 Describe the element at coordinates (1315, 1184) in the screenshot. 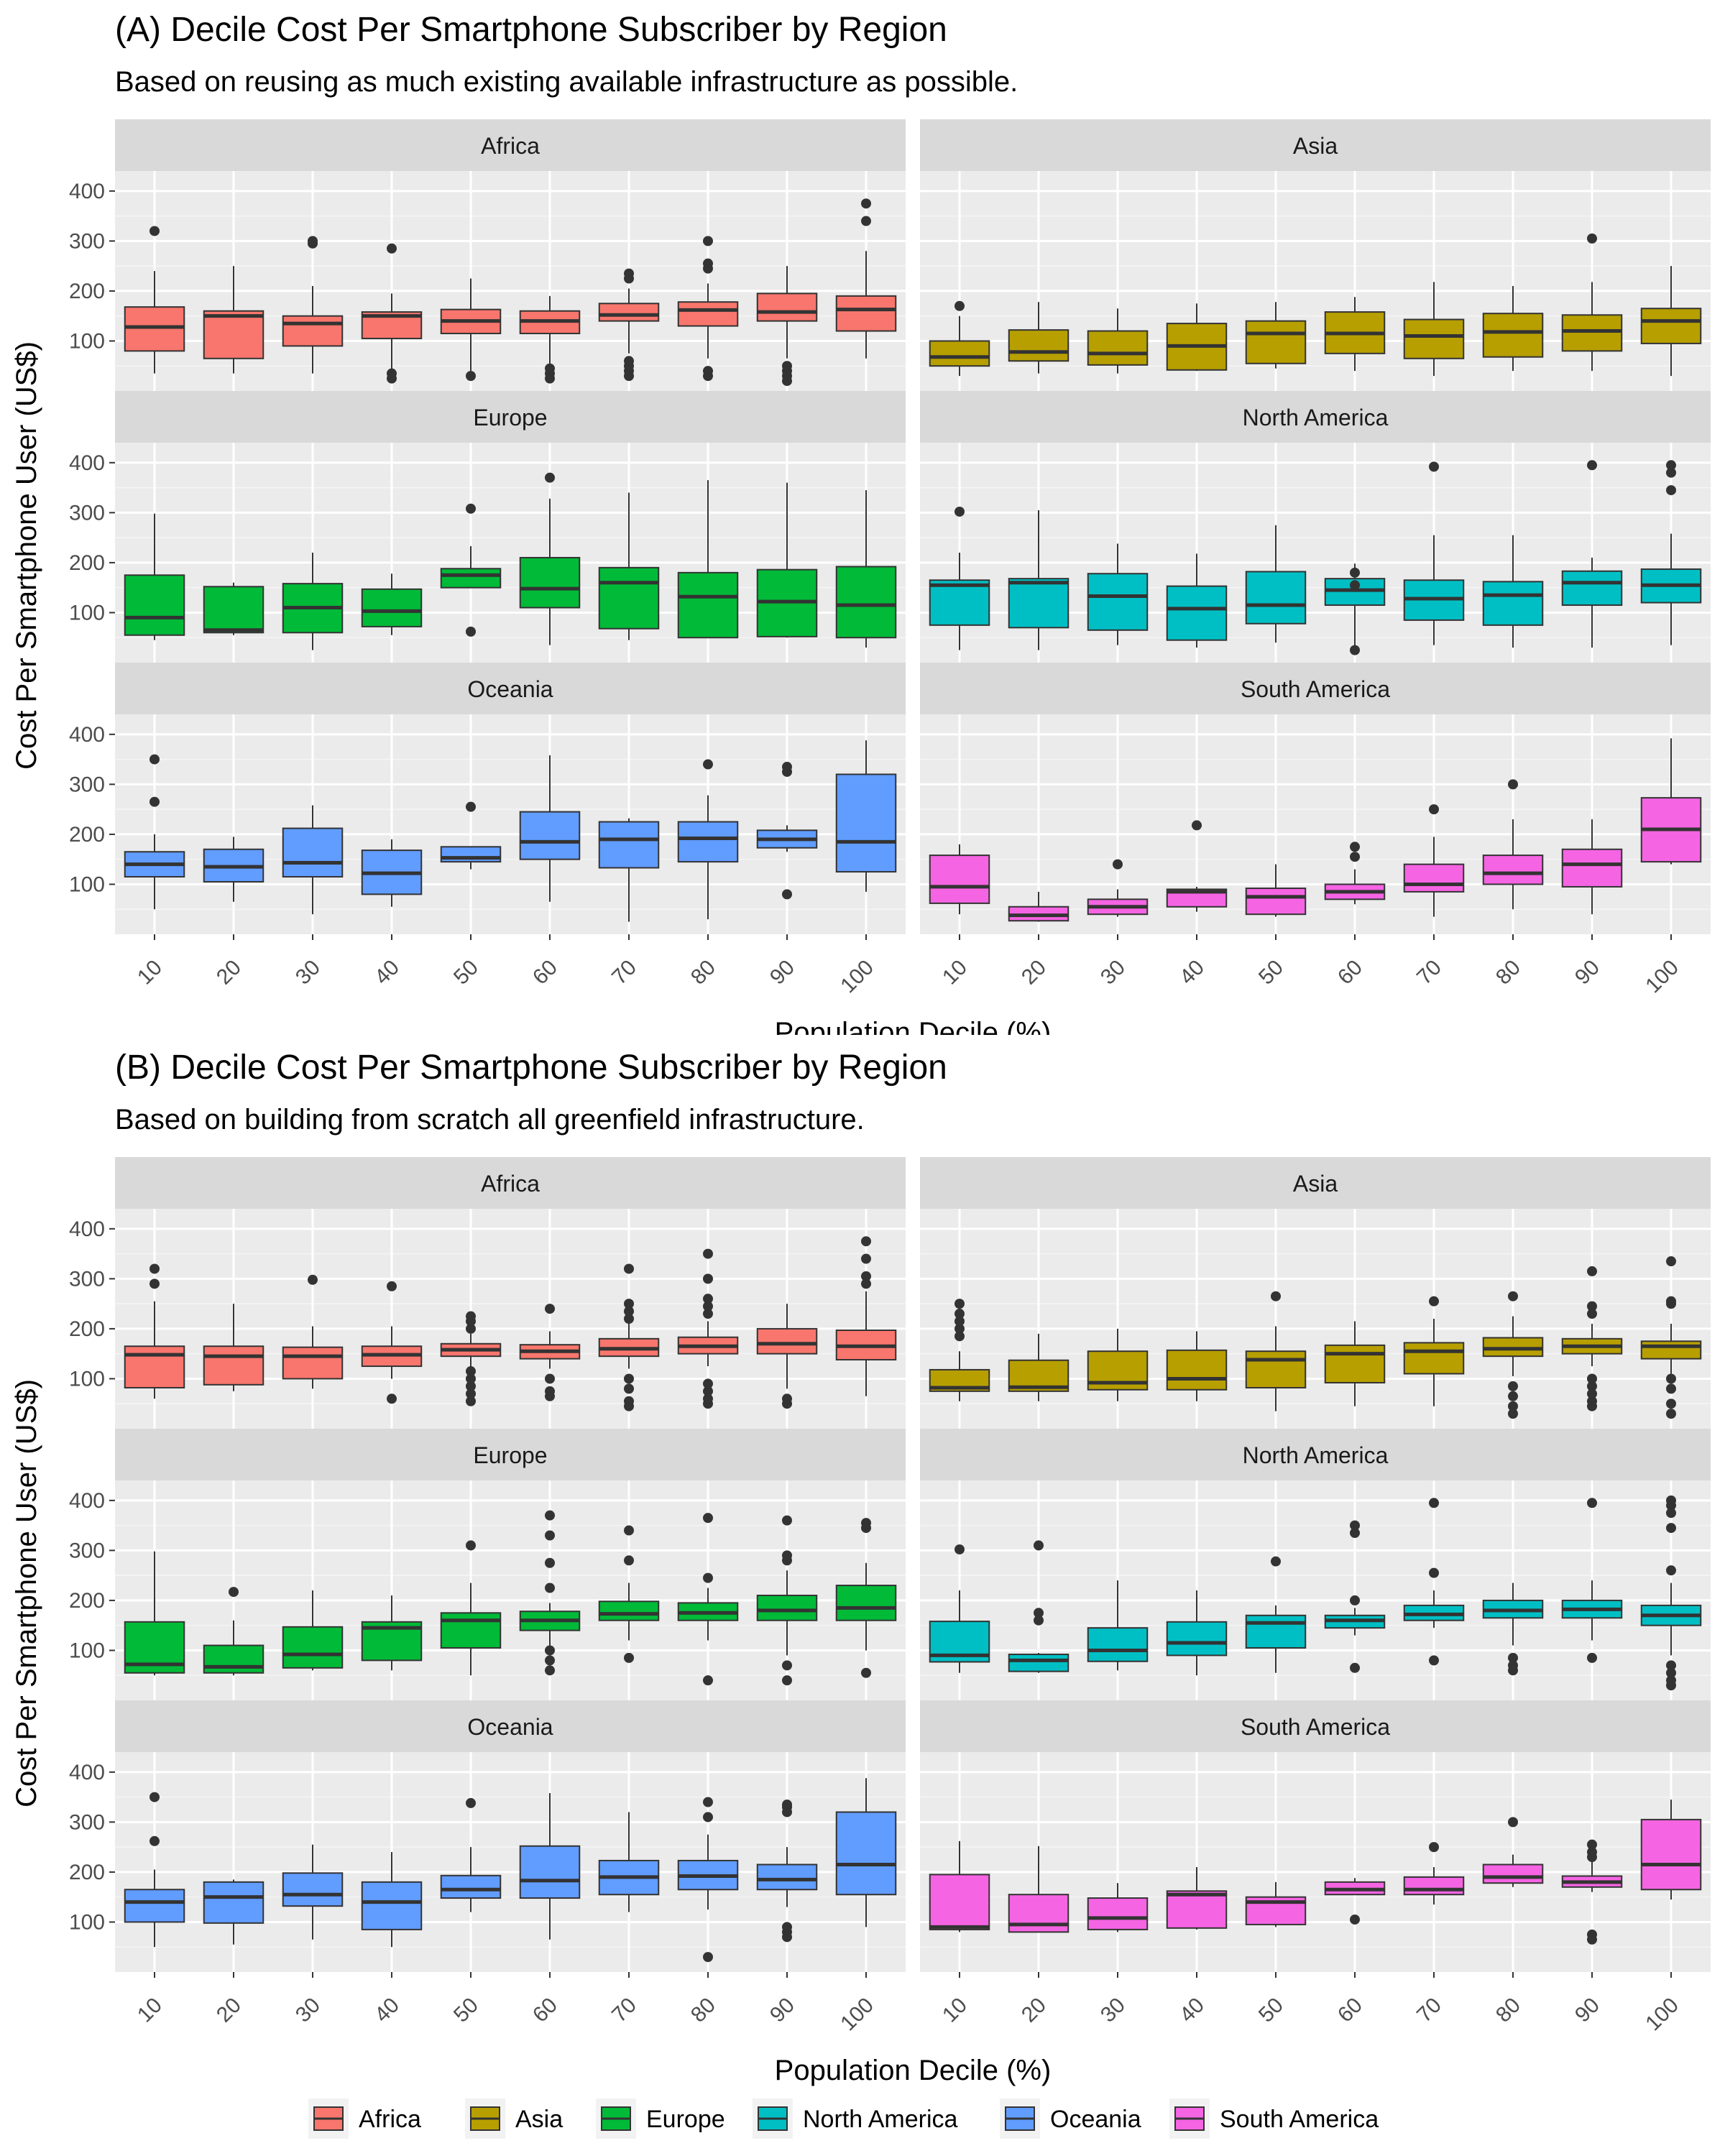

I see `facet-label: Asia` at that location.